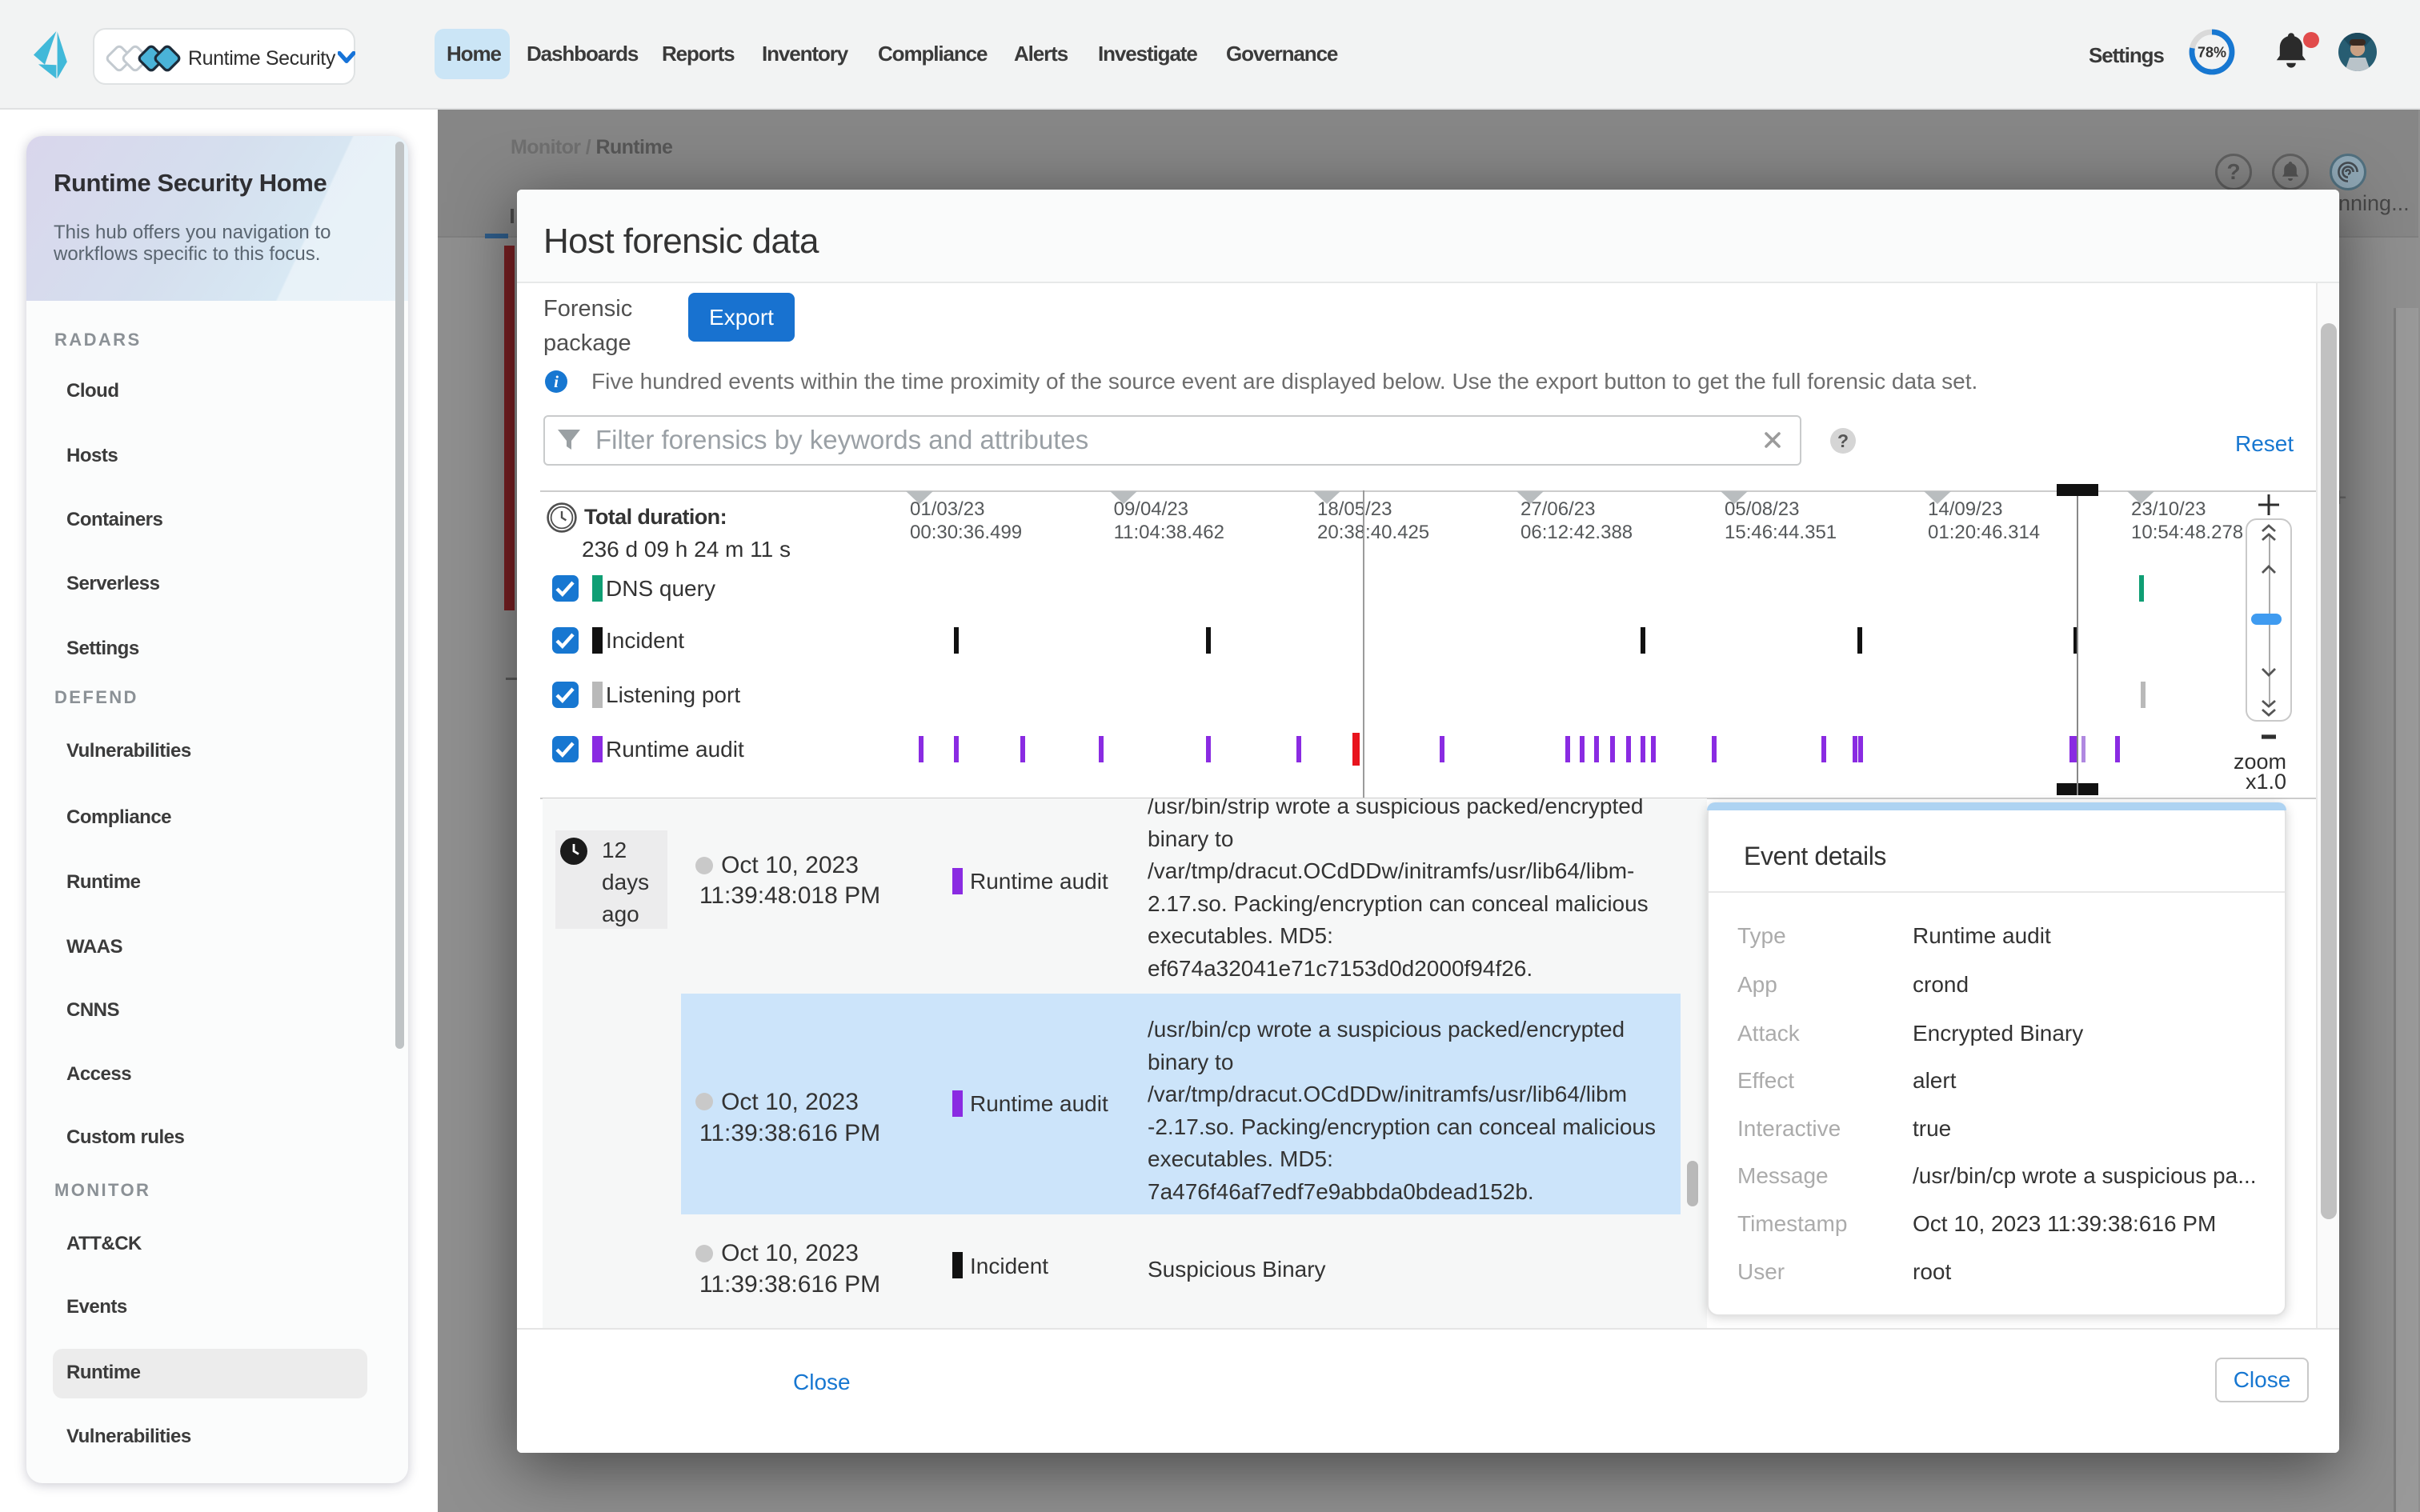 This screenshot has width=2420, height=1512. I want to click on svg-text: 78%, so click(2212, 53).